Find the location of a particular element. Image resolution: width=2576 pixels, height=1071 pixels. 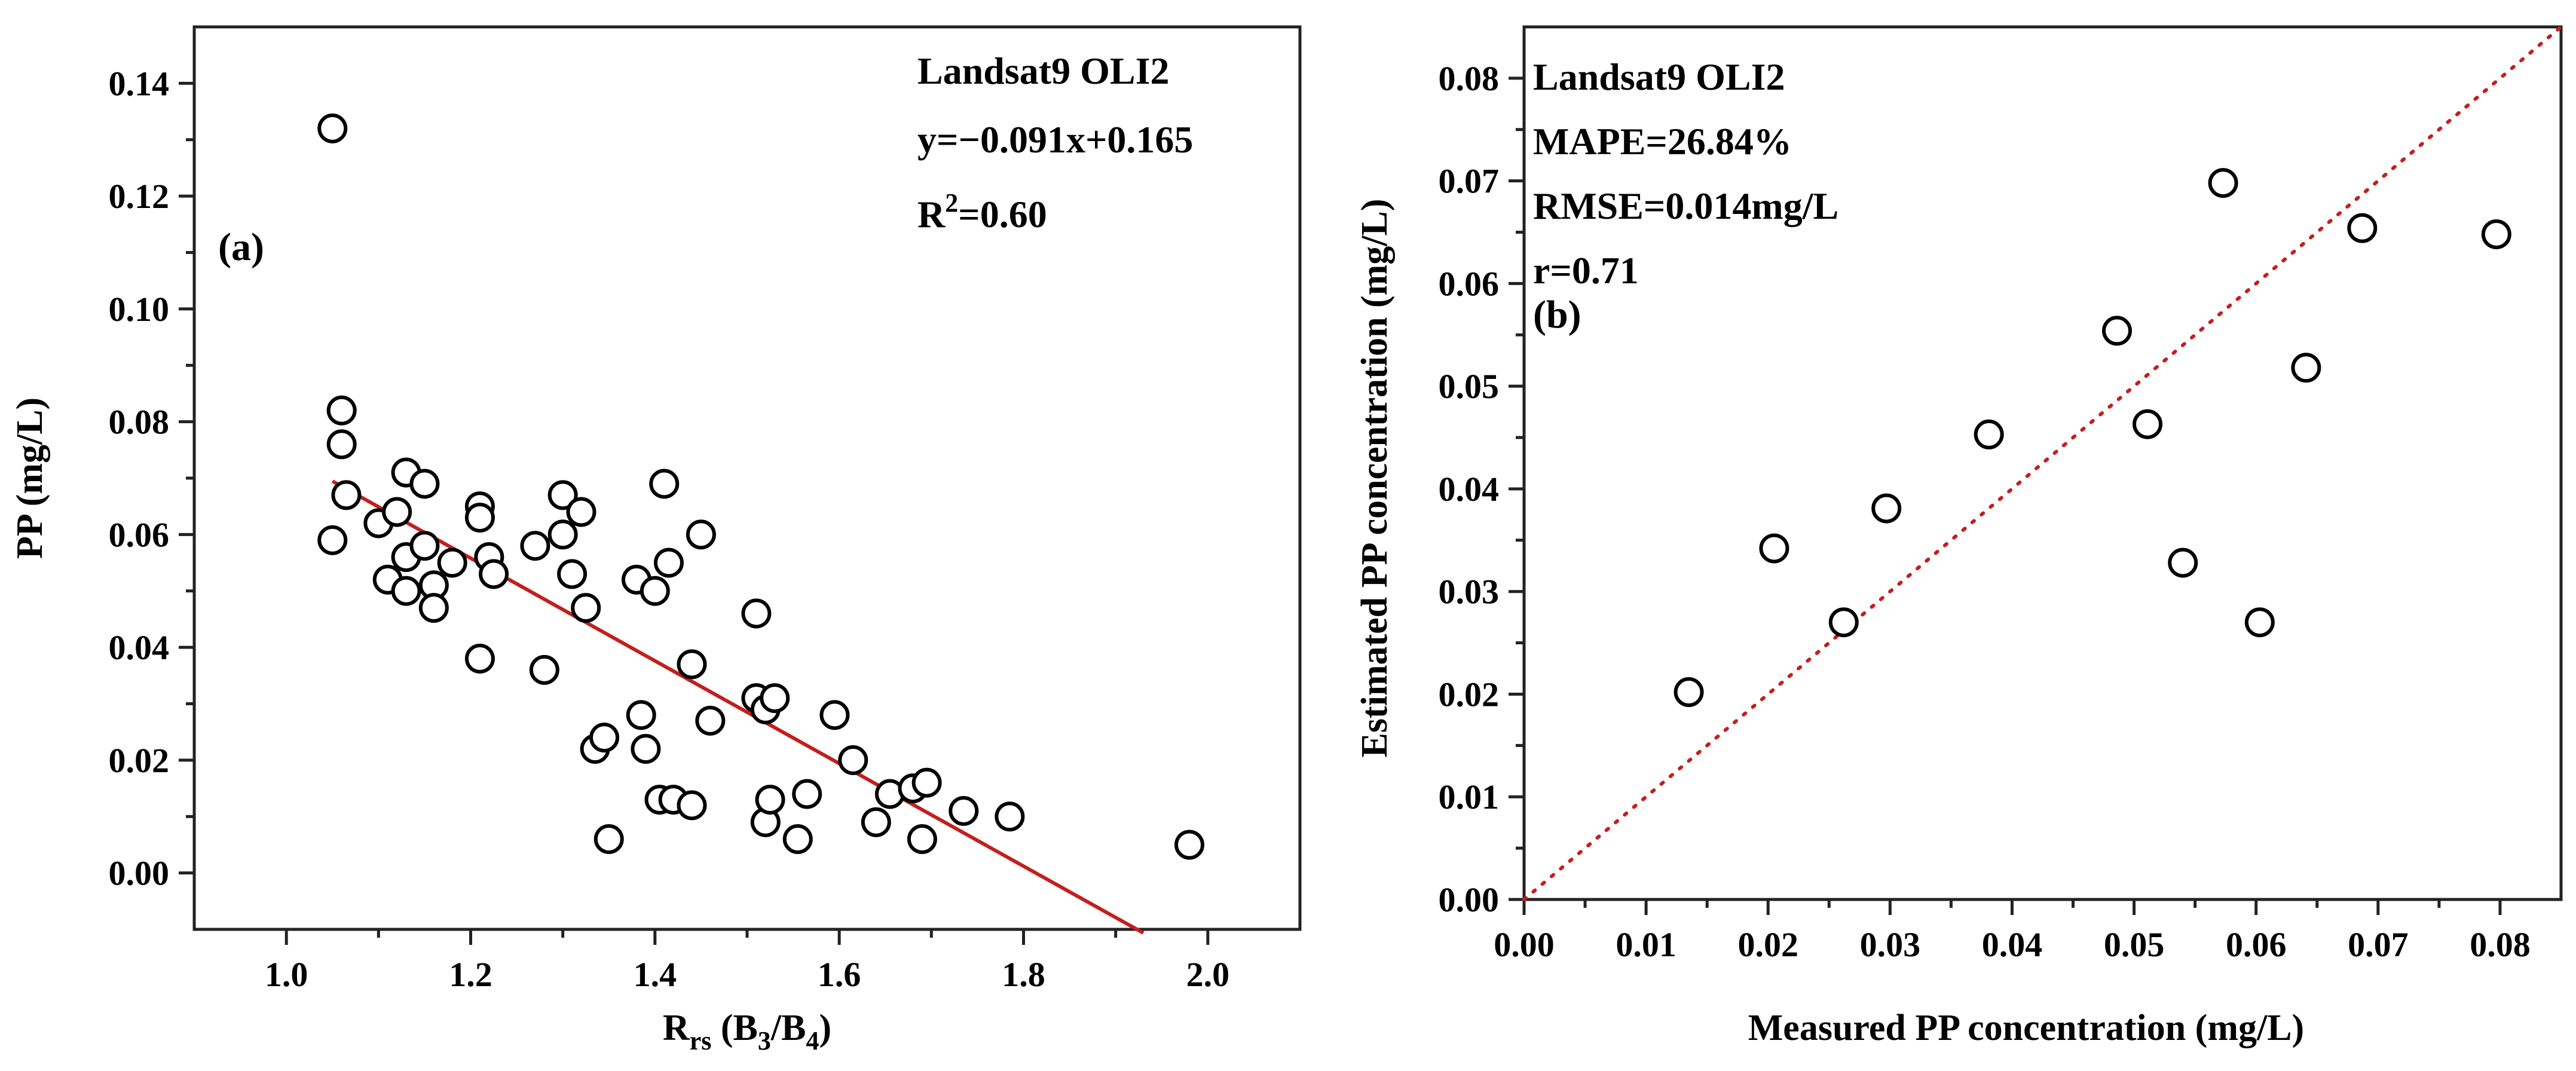

panel-a-x-axis-title: Rrs (B3/B4) is located at coordinates (747, 1031).